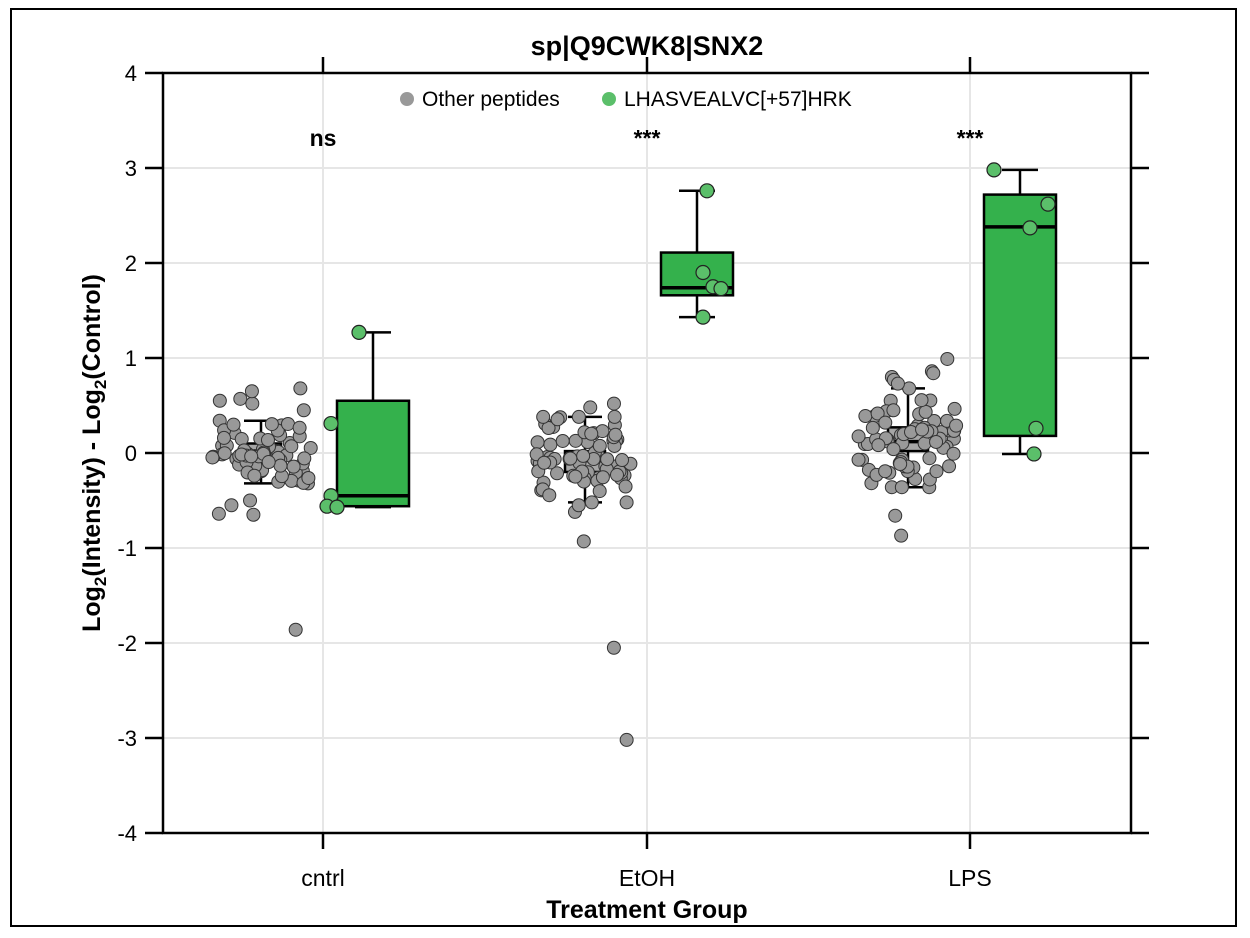  I want to click on x-axis-label: Treatment Group, so click(646, 910).